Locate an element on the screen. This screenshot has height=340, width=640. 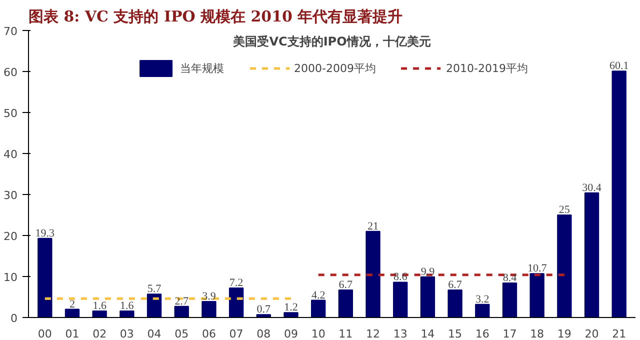
x-tick-label: 10 is located at coordinates (318, 334).